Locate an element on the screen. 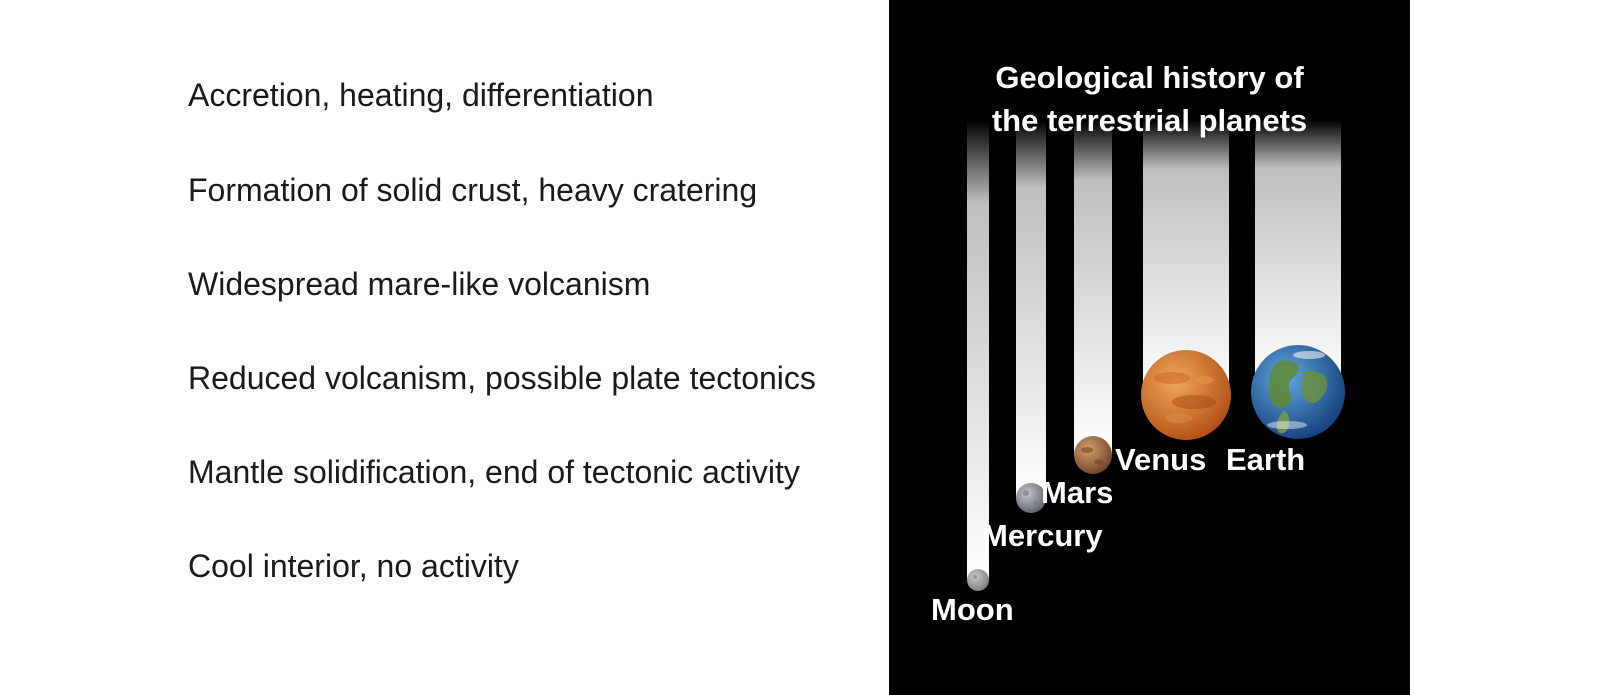 This screenshot has width=1600, height=695. mars-planet is located at coordinates (1093, 455).